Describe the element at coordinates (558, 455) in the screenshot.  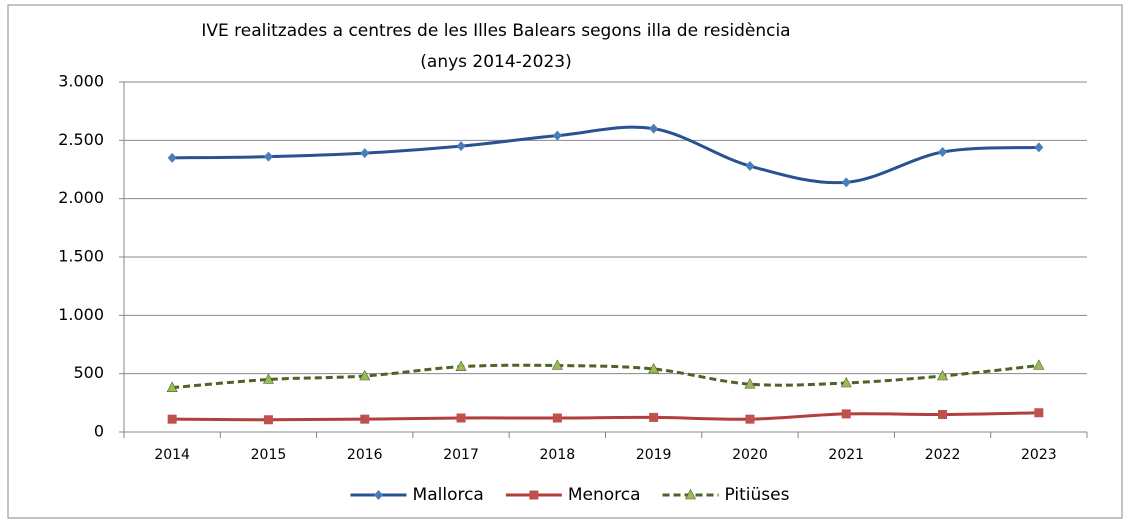
I see `x-tick-label: 2018` at that location.